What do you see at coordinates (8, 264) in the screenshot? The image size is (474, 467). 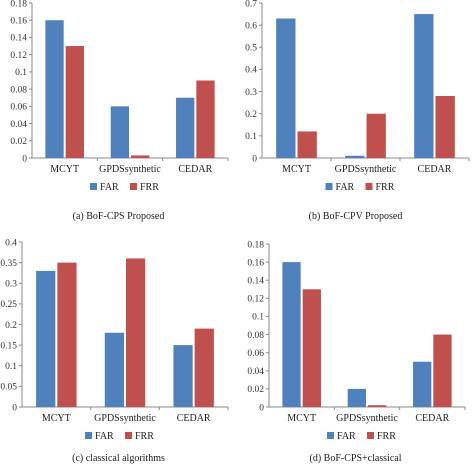 I see `y-tick-label: 0.35` at bounding box center [8, 264].